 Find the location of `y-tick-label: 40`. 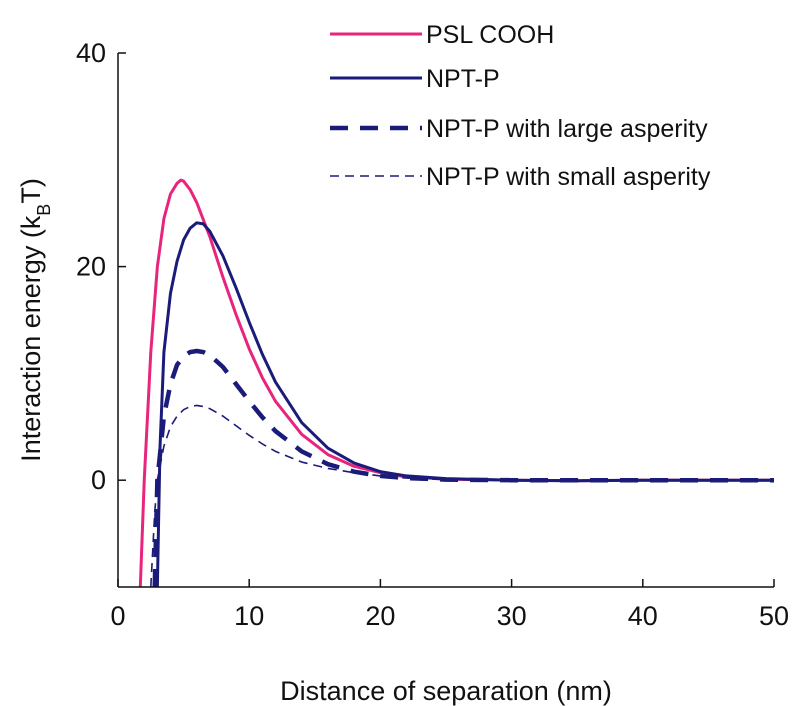

y-tick-label: 40 is located at coordinates (91, 53).